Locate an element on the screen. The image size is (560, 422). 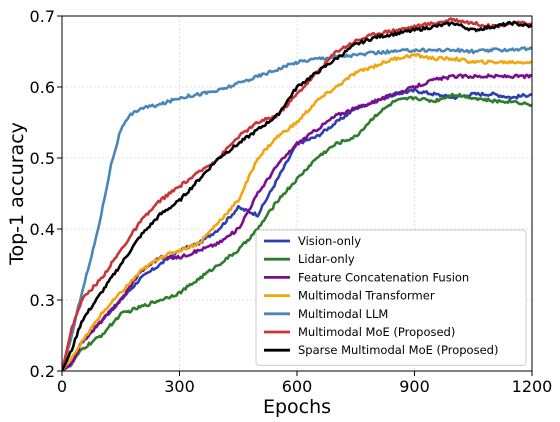
legend-label: Multimodal MoE (Proposed) is located at coordinates (376, 332).